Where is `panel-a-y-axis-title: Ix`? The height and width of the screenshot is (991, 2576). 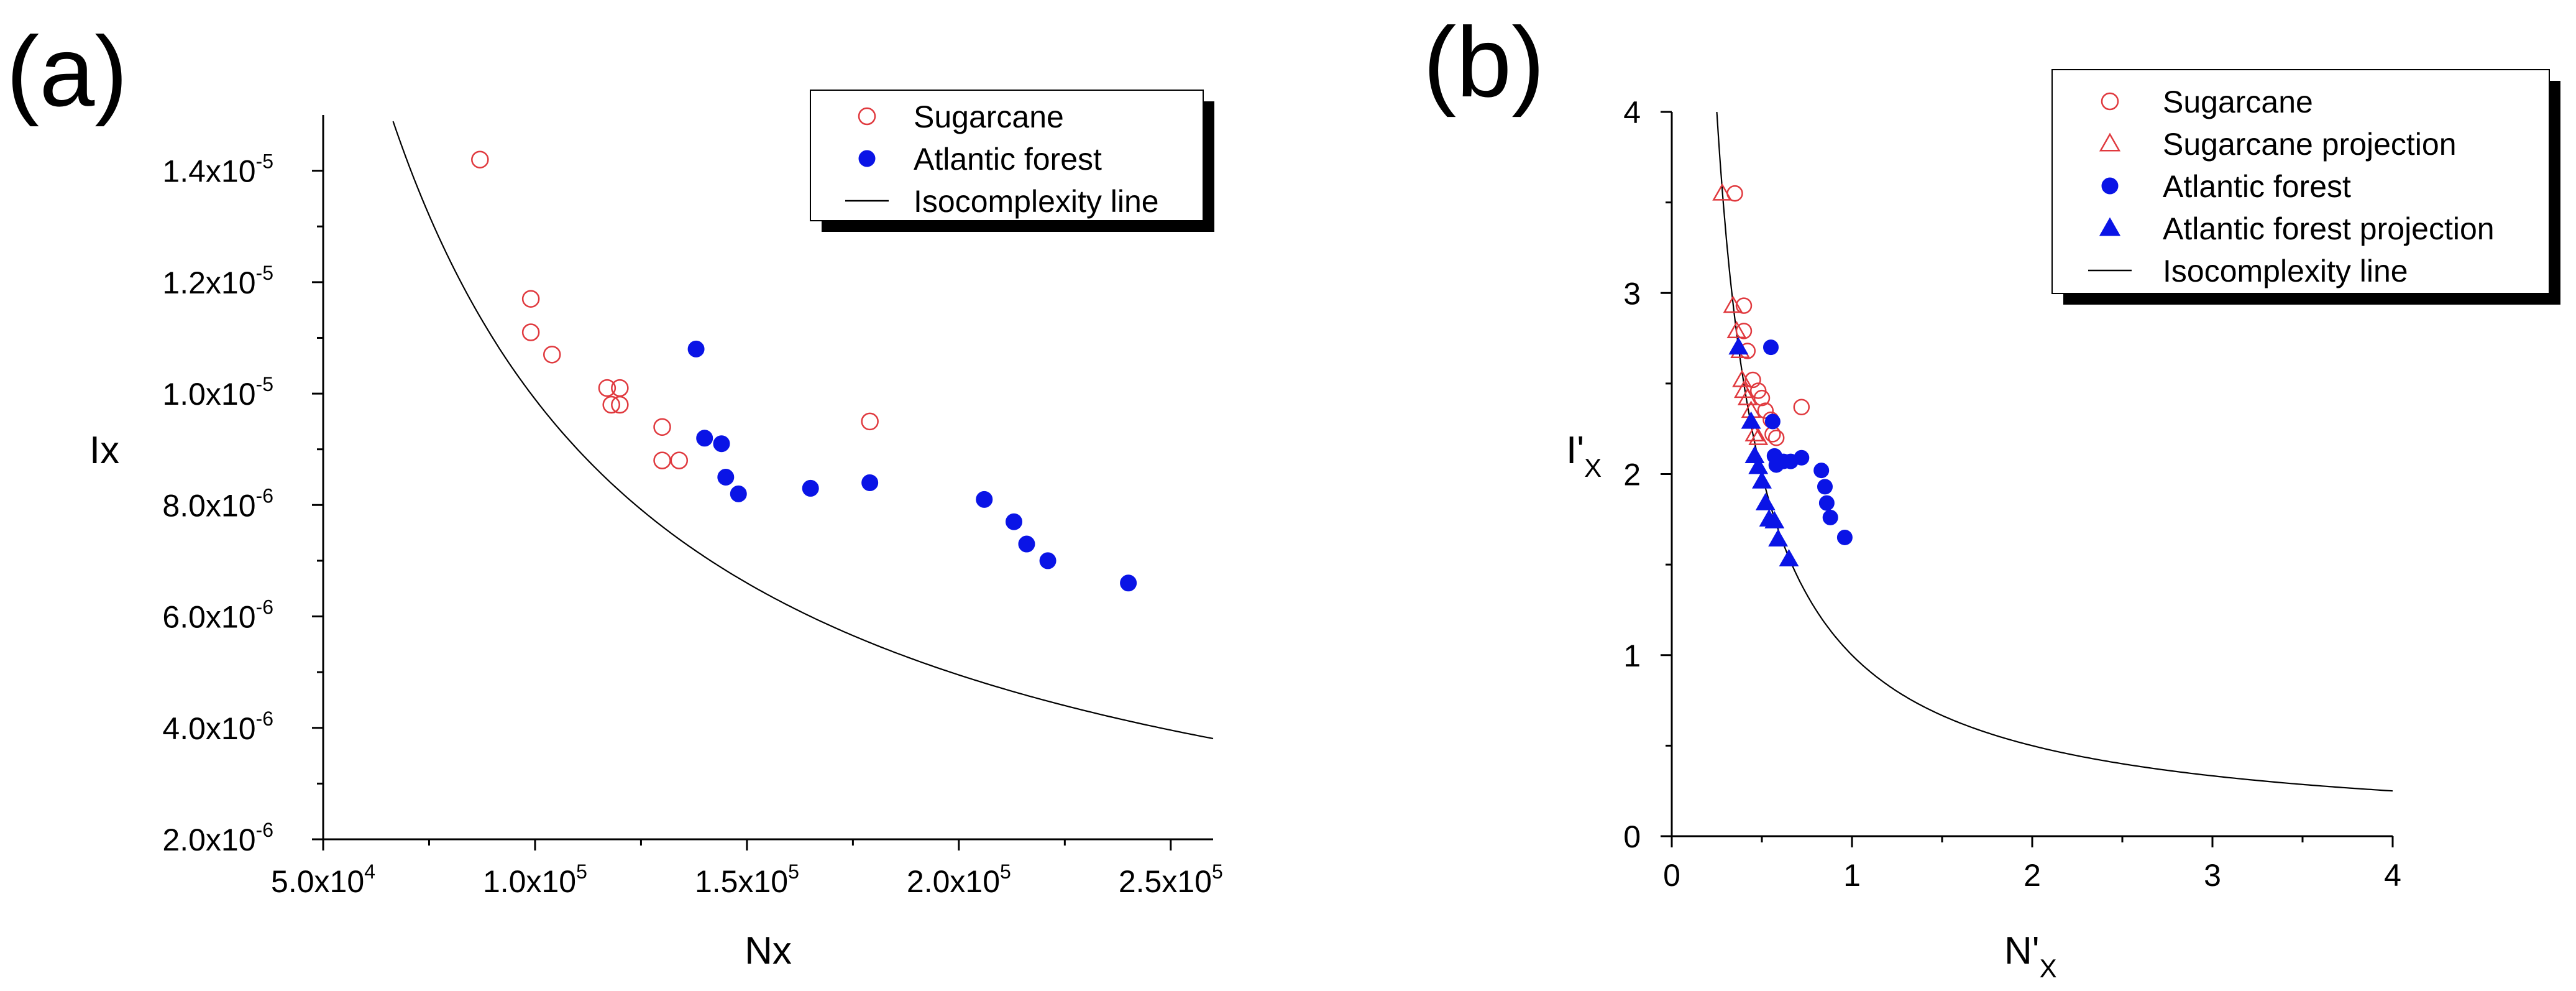 panel-a-y-axis-title: Ix is located at coordinates (104, 450).